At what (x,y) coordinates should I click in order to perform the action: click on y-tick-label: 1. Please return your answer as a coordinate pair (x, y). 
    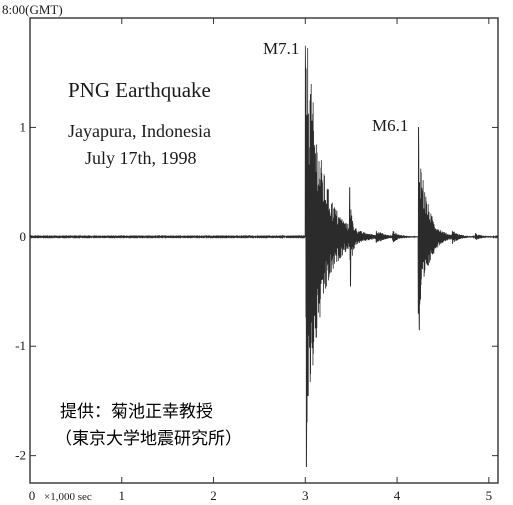
    Looking at the image, I should click on (23, 126).